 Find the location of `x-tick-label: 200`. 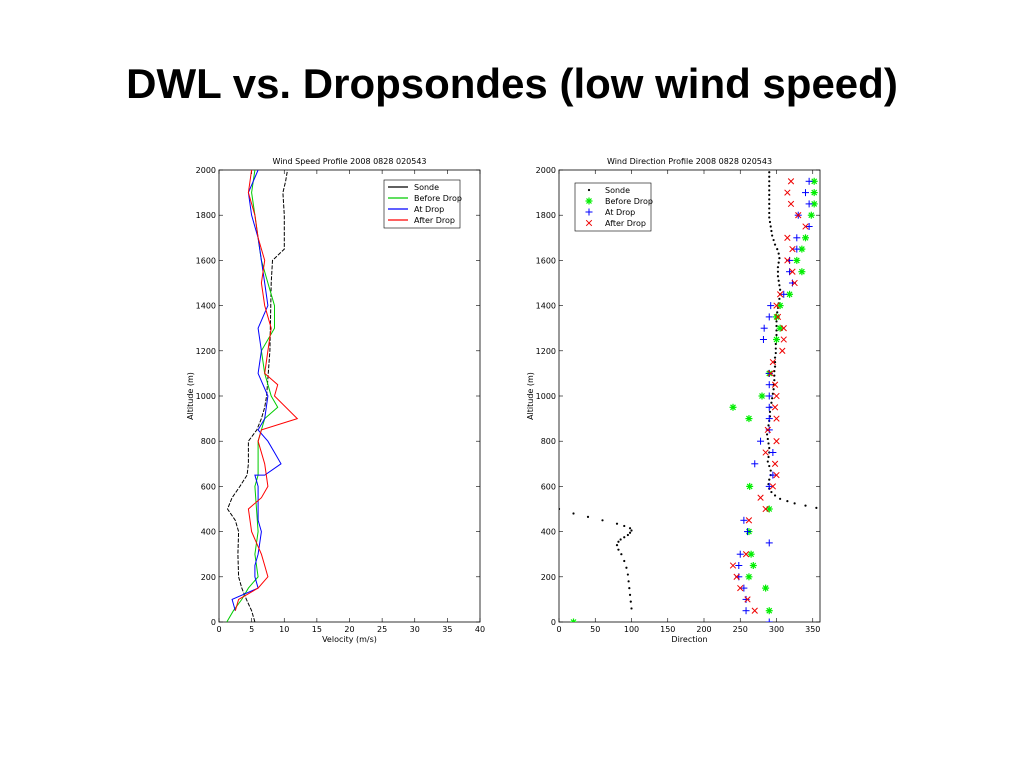

x-tick-label: 200 is located at coordinates (703, 629).